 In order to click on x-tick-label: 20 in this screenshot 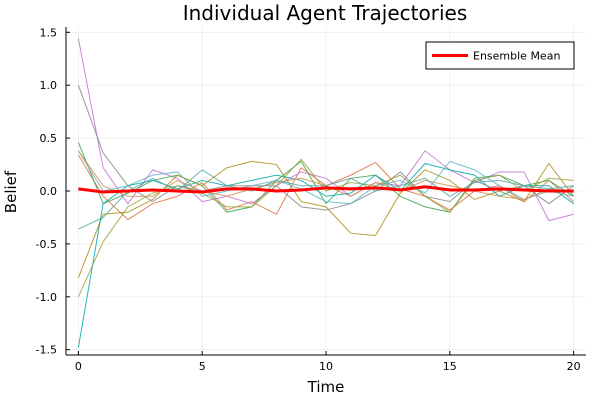, I will do `click(574, 366)`.